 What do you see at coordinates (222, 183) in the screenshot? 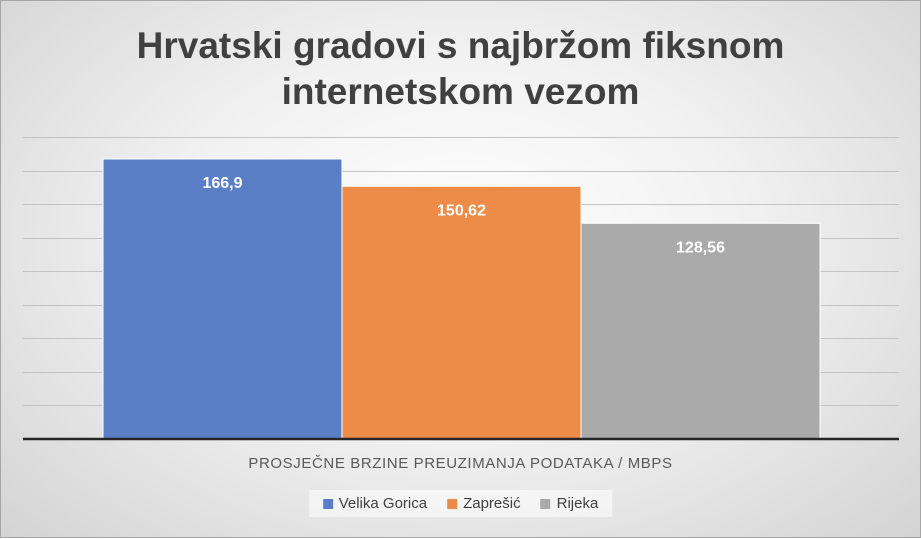
I see `data-label-0: 166,9` at bounding box center [222, 183].